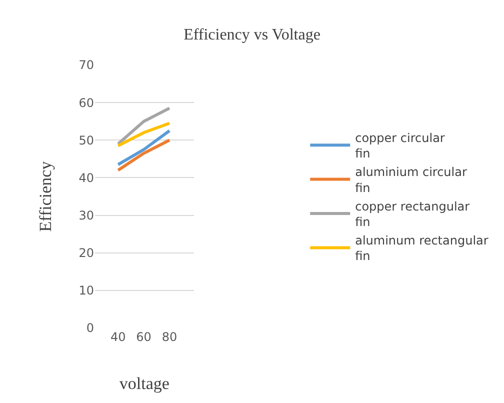  I want to click on y-axis-title: Efficiency, so click(45, 196).